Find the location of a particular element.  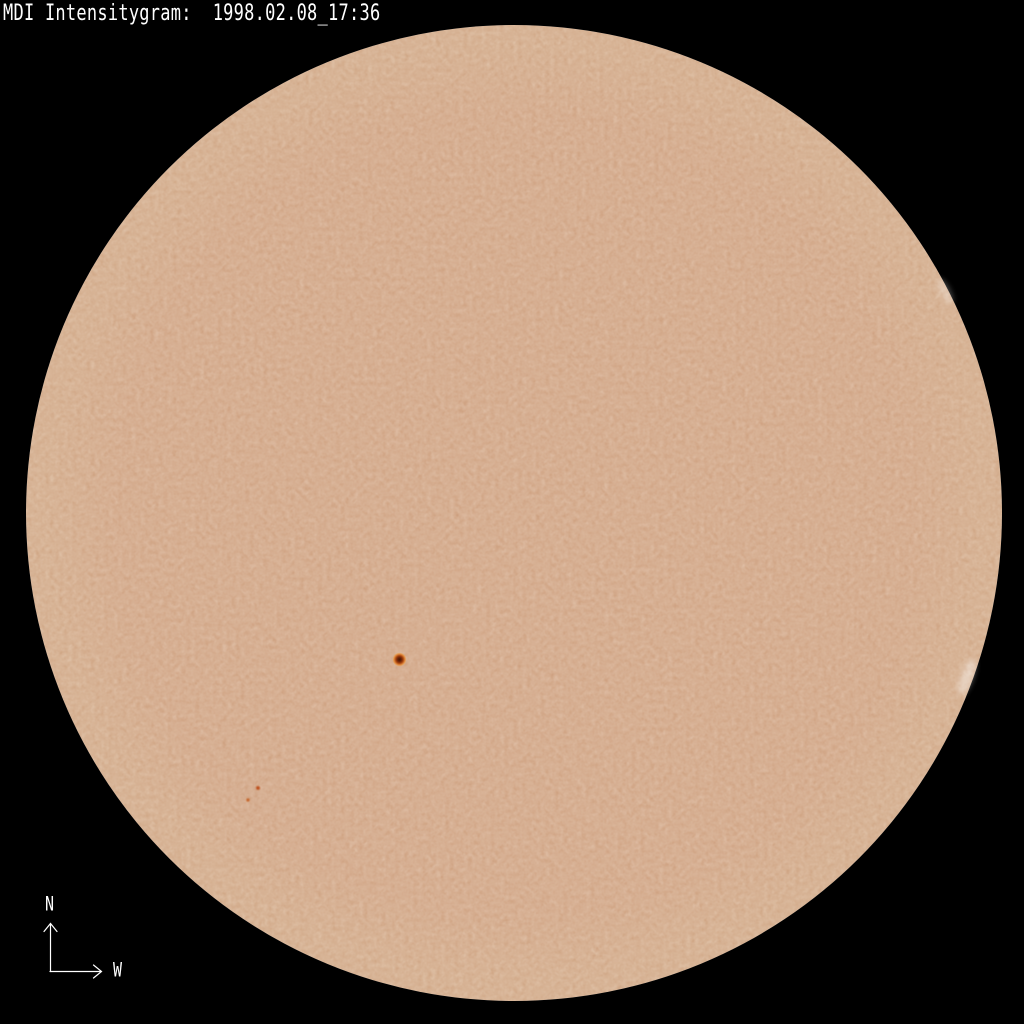

image-title: MDI Intensitygram: 1998.02.08_17:36 is located at coordinates (192, 13).